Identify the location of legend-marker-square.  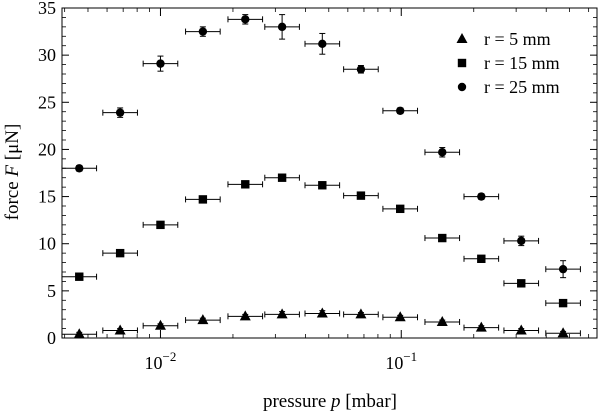
(462, 63).